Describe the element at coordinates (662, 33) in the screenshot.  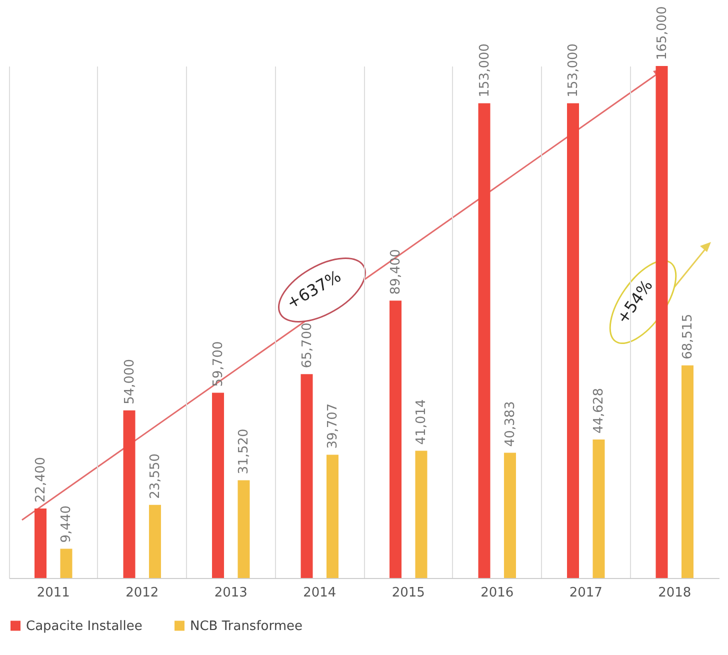
I see `data-label: 165,000` at that location.